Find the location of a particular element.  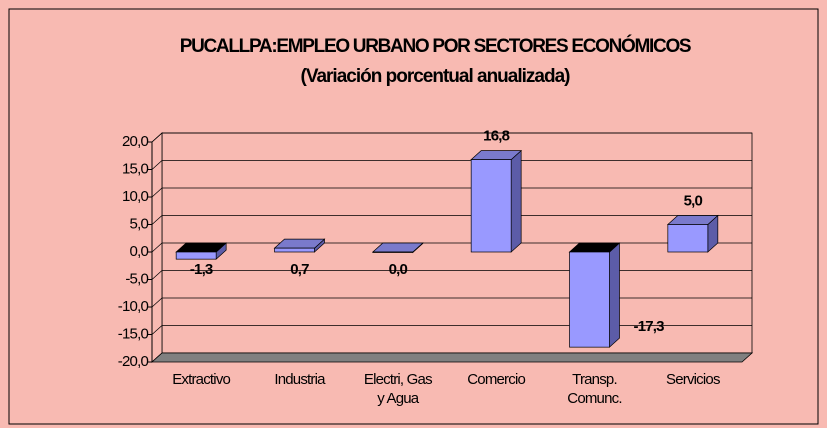

y-tick-label: -15,0 is located at coordinates (133, 333).